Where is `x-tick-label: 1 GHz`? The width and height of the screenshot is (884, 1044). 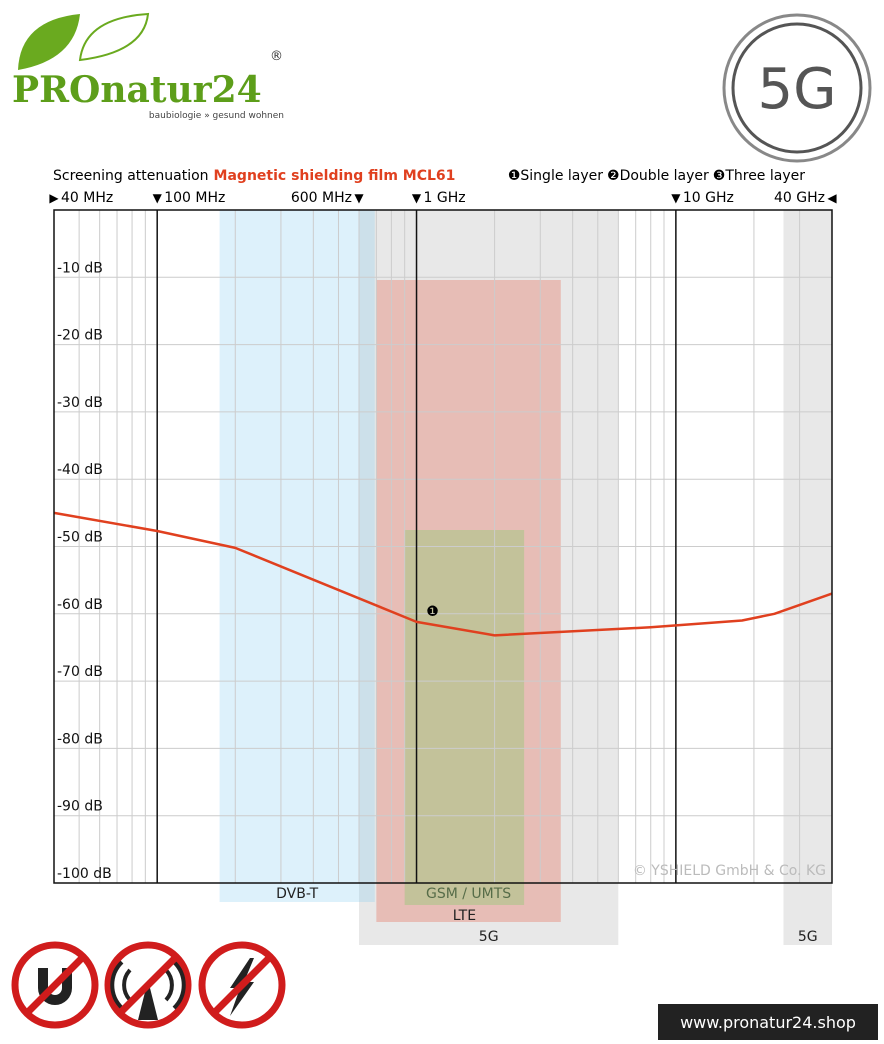 x-tick-label: 1 GHz is located at coordinates (445, 198).